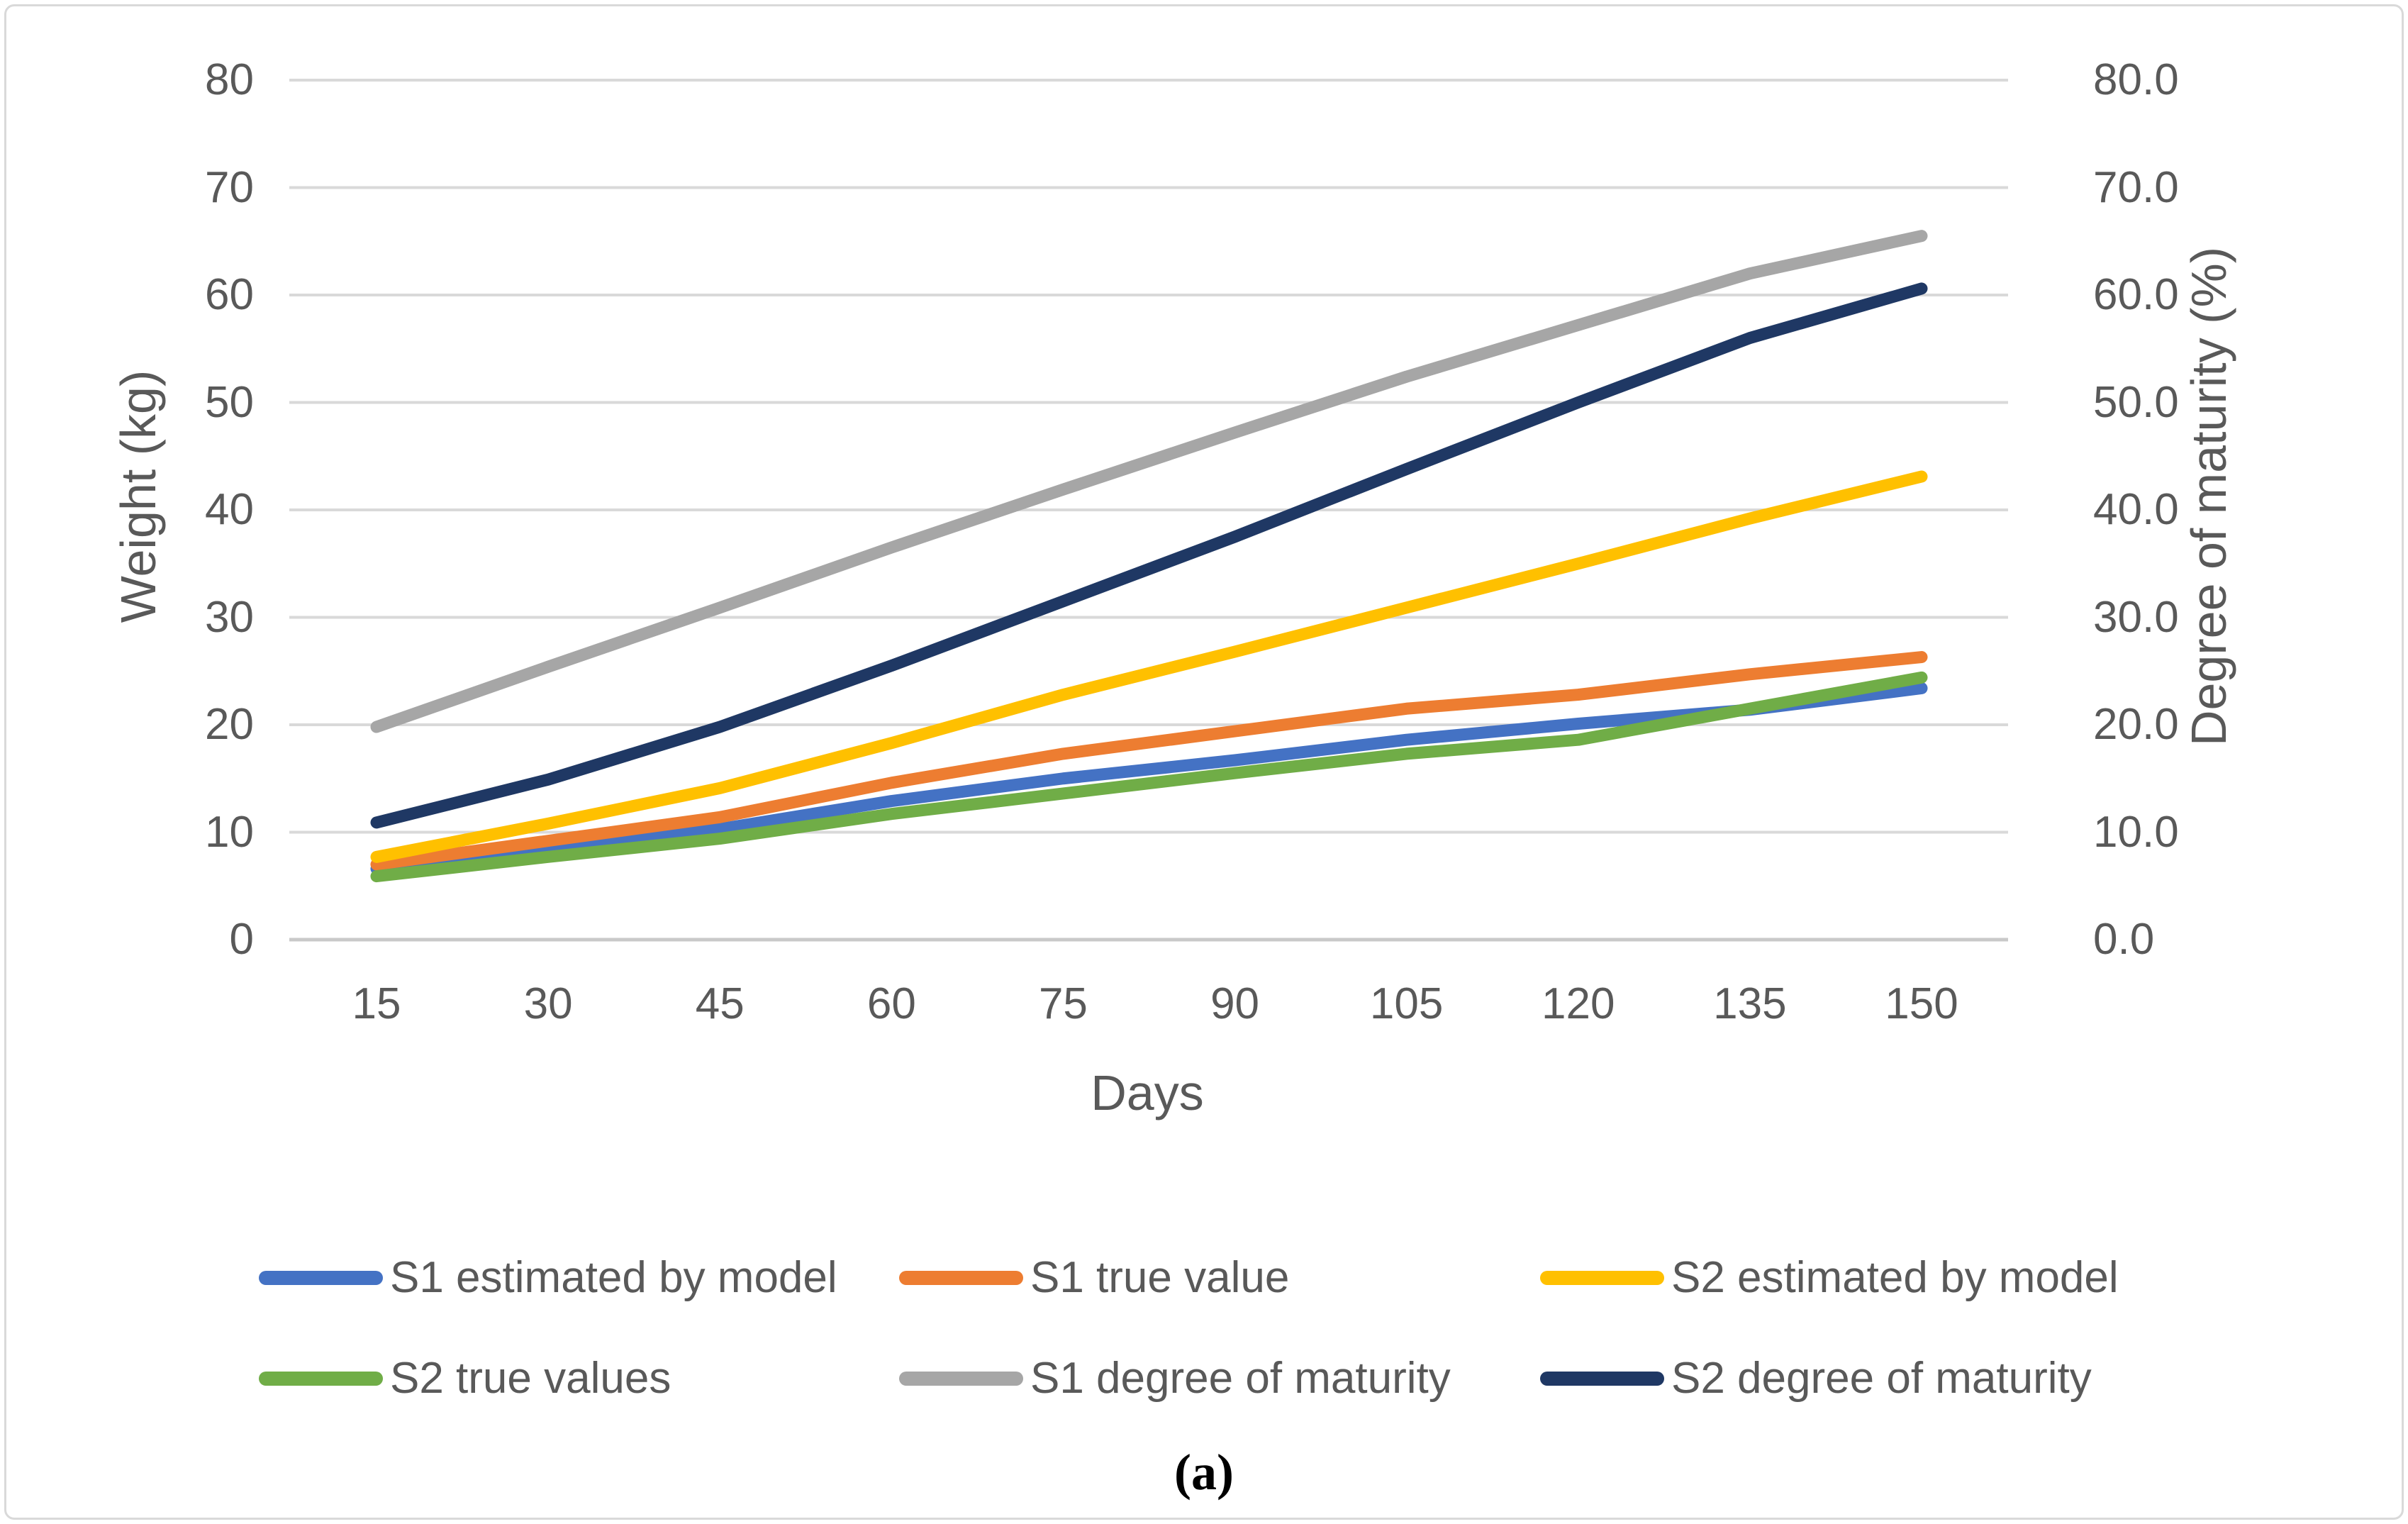 The width and height of the screenshot is (2408, 1524). I want to click on x-axis-title: Days, so click(1147, 1092).